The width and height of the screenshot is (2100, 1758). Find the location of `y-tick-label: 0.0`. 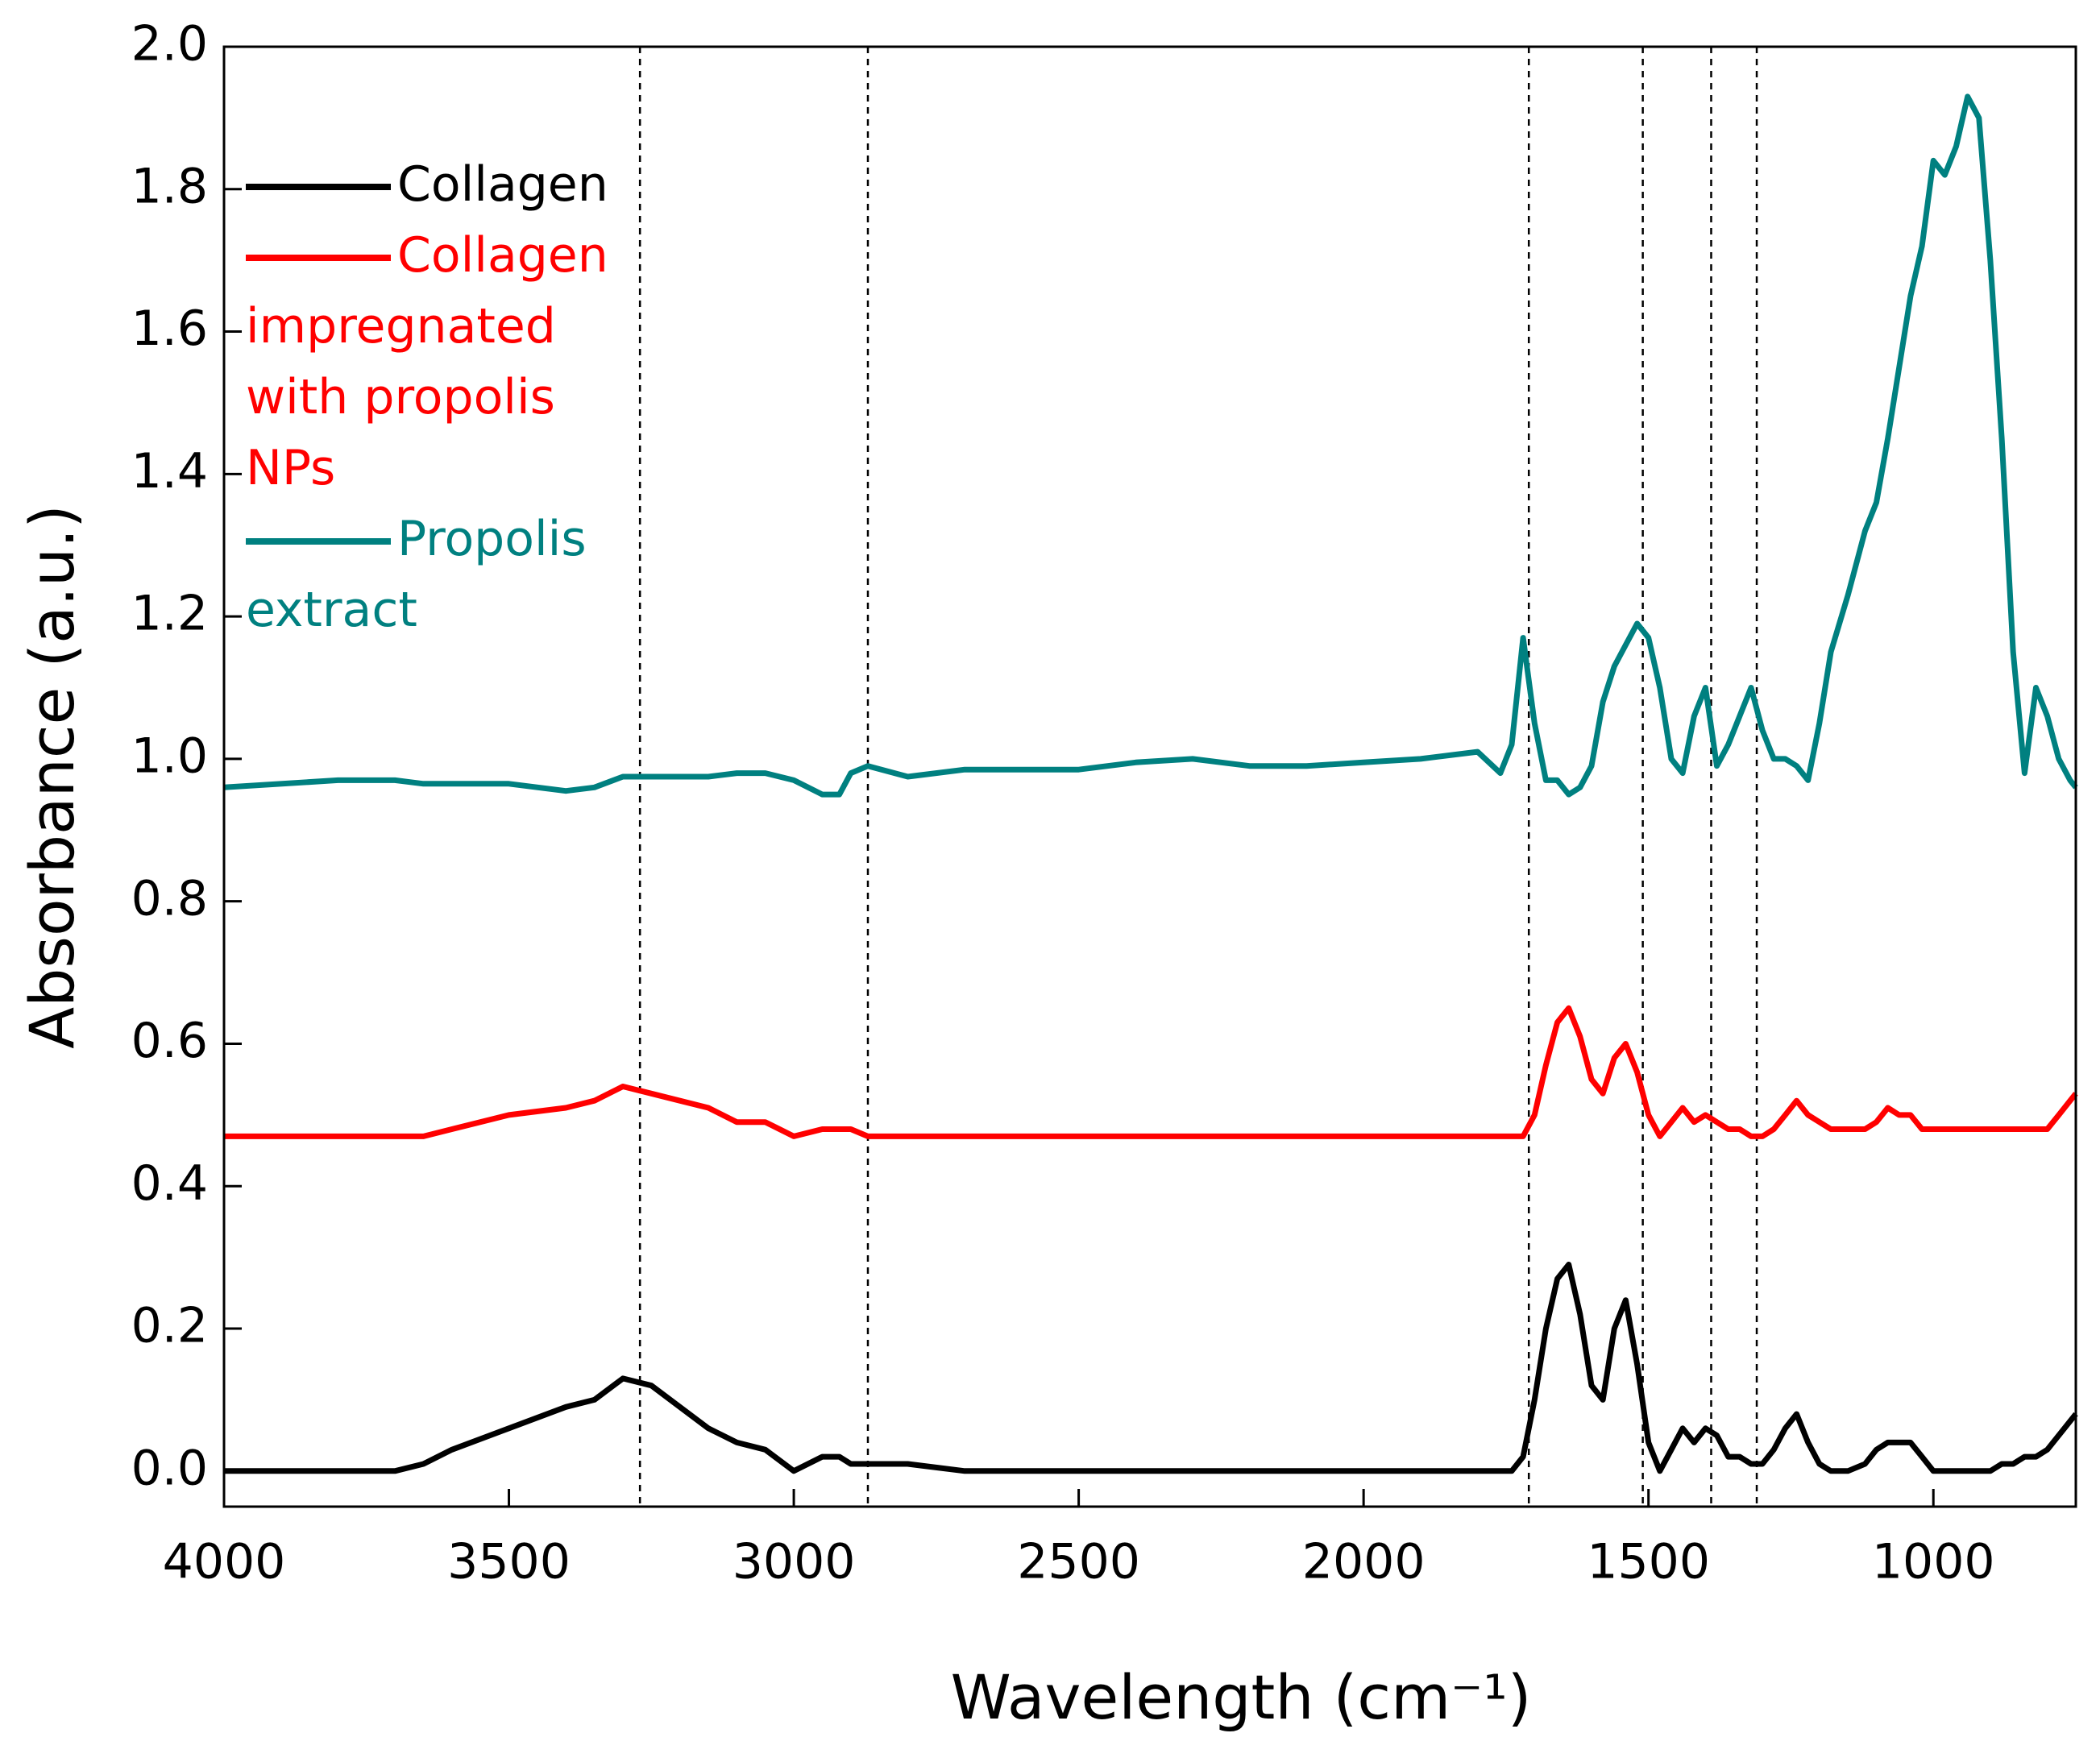

y-tick-label: 0.0 is located at coordinates (170, 1468).